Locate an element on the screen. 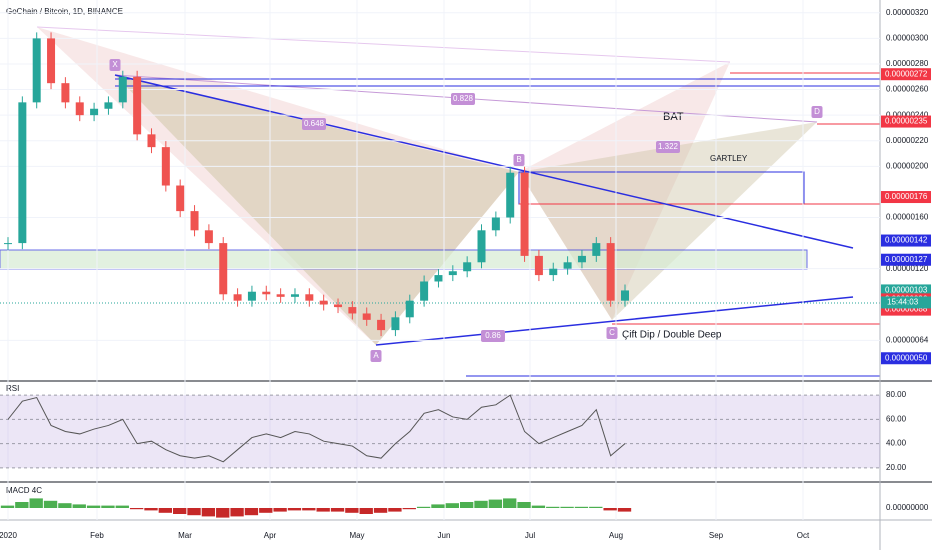 The width and height of the screenshot is (932, 550). trend-line is located at coordinates (614, 321).